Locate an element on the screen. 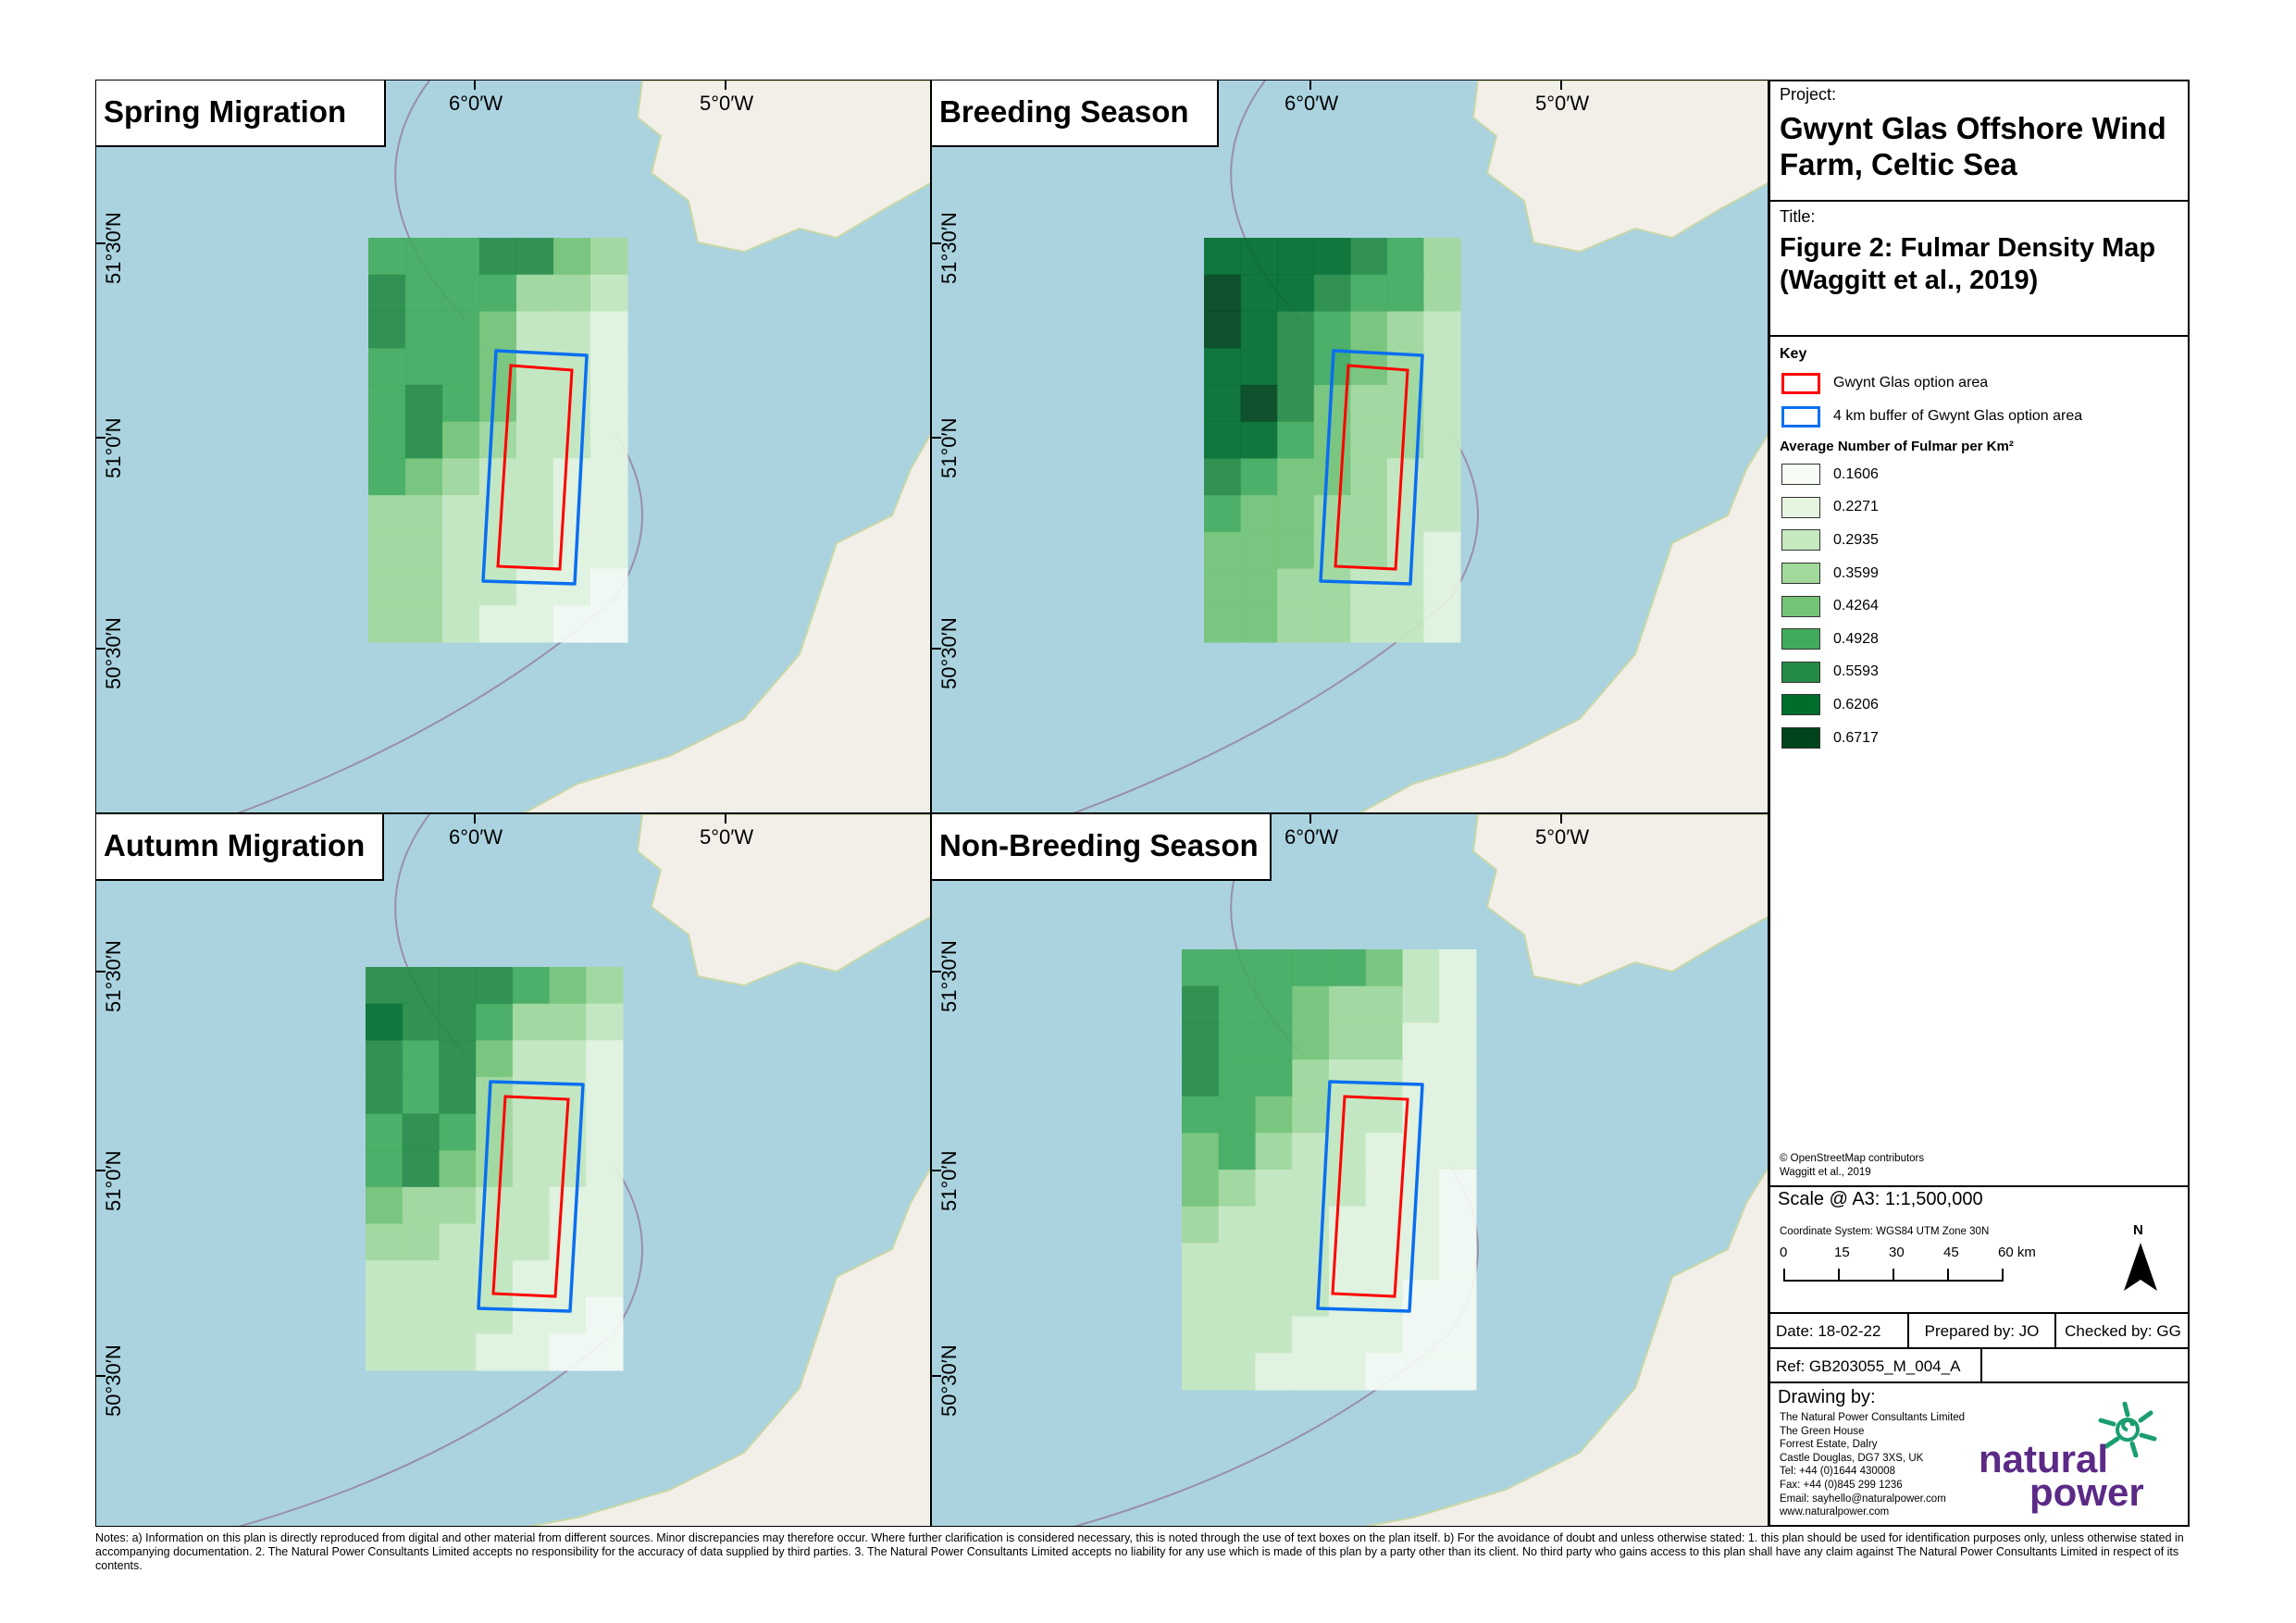  address-line: The Natural Power Consultants Limited is located at coordinates (1873, 1417).